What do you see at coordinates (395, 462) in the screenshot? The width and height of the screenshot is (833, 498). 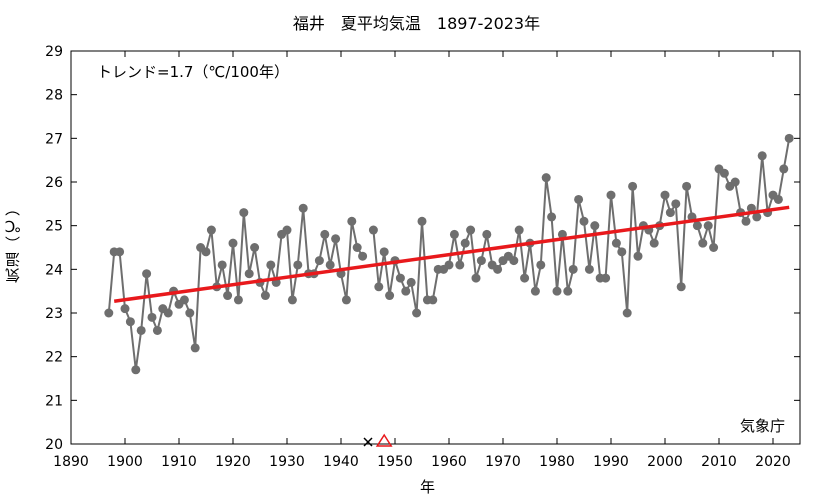 I see `x-tick-label: 1950` at bounding box center [395, 462].